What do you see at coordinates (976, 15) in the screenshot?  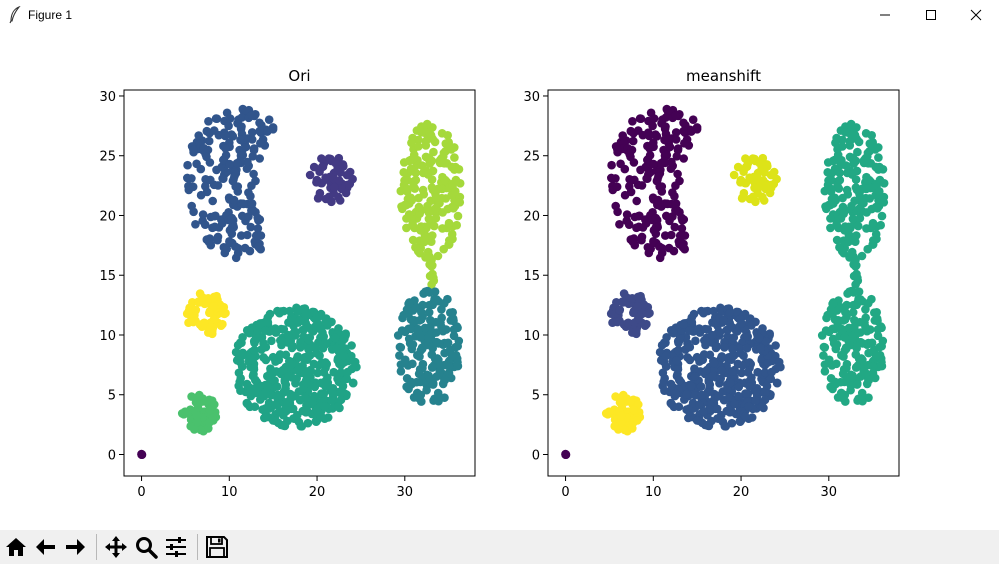 I see `close-button` at bounding box center [976, 15].